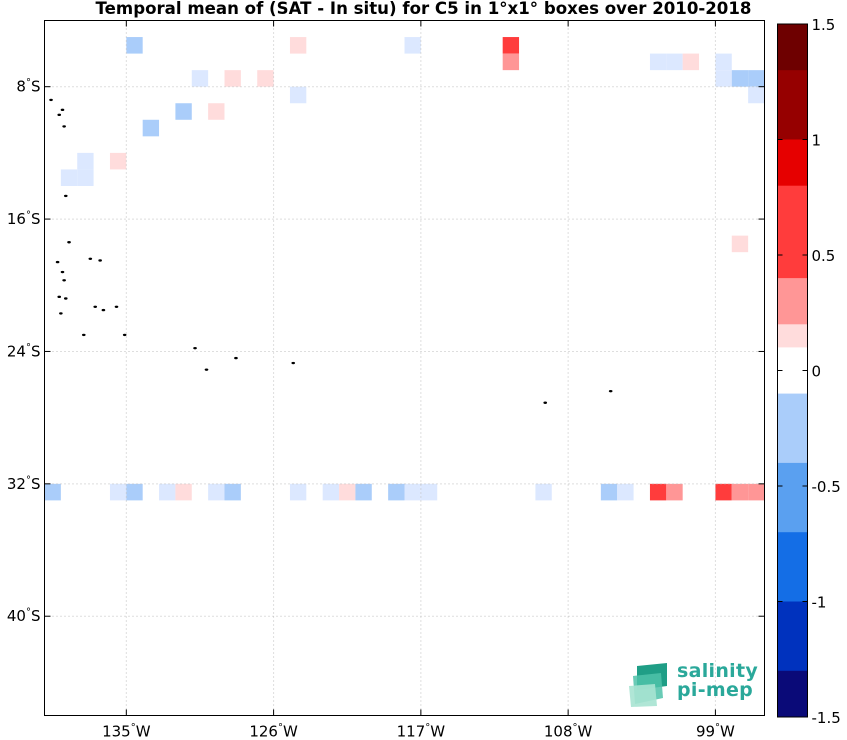 Image resolution: width=847 pixels, height=740 pixels. I want to click on y-tick-label: 16°S, so click(24, 219).